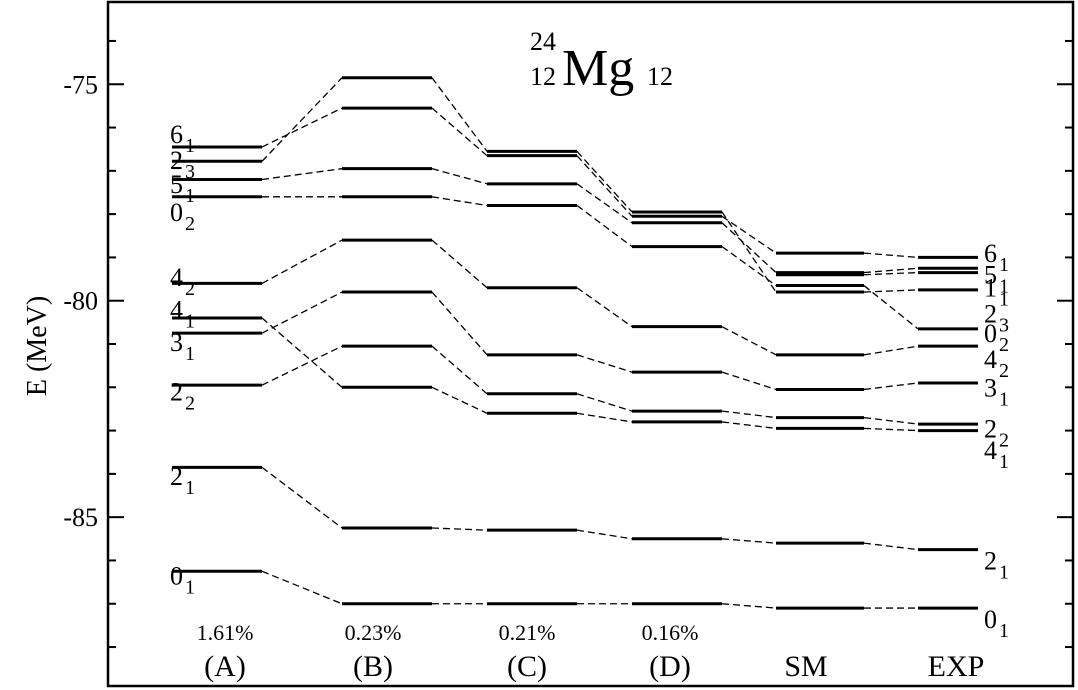  I want to click on title-mass-number: 24, so click(543, 41).